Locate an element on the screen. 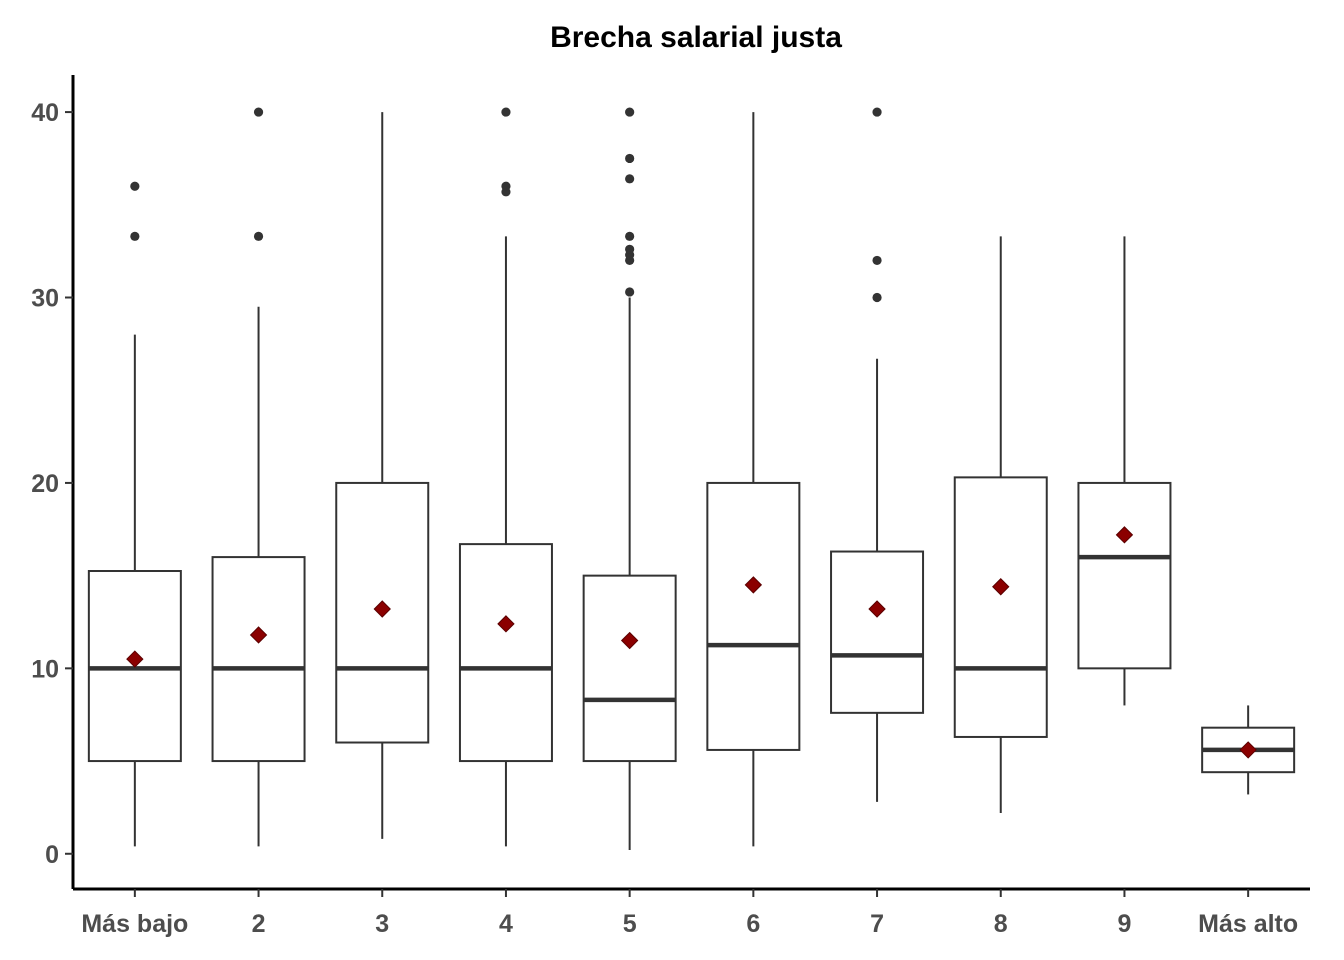 This screenshot has width=1344, height=960. x-tick-label: 7 is located at coordinates (877, 924).